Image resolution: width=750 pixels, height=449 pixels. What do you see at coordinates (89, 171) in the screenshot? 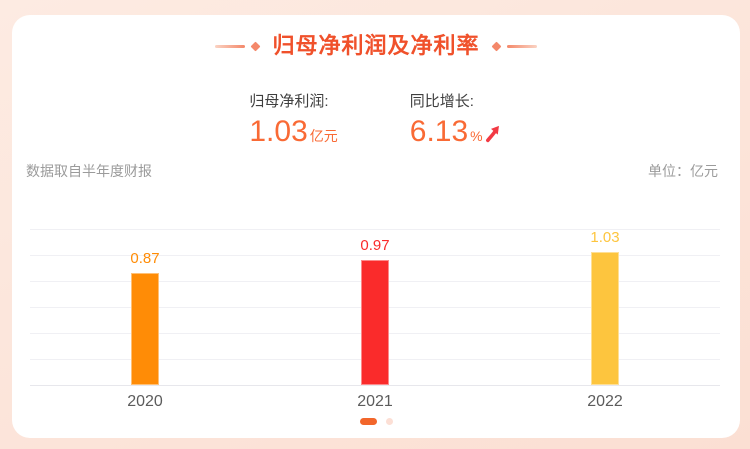
I see `data-source-note: 数据取自半年度财报` at bounding box center [89, 171].